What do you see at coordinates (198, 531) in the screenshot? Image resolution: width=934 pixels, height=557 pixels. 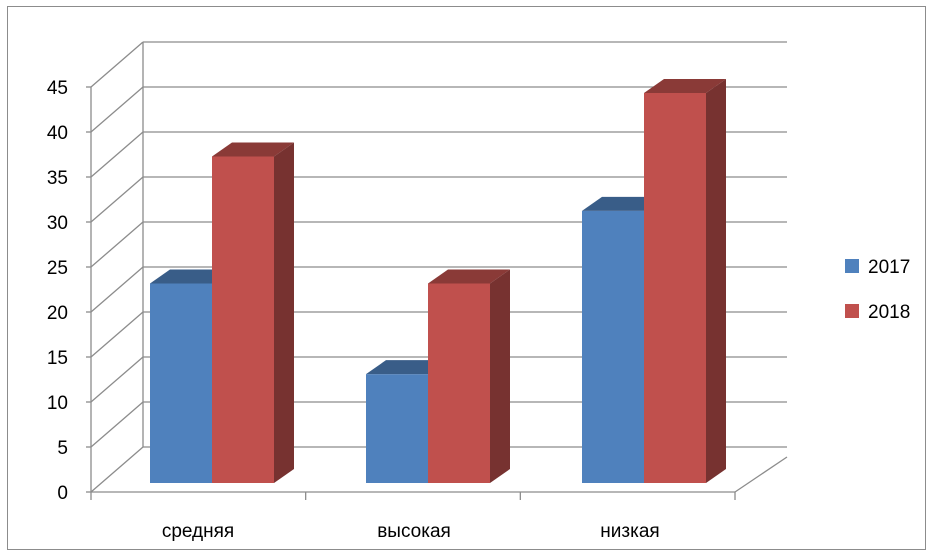 I see `x-category-label: средняя` at bounding box center [198, 531].